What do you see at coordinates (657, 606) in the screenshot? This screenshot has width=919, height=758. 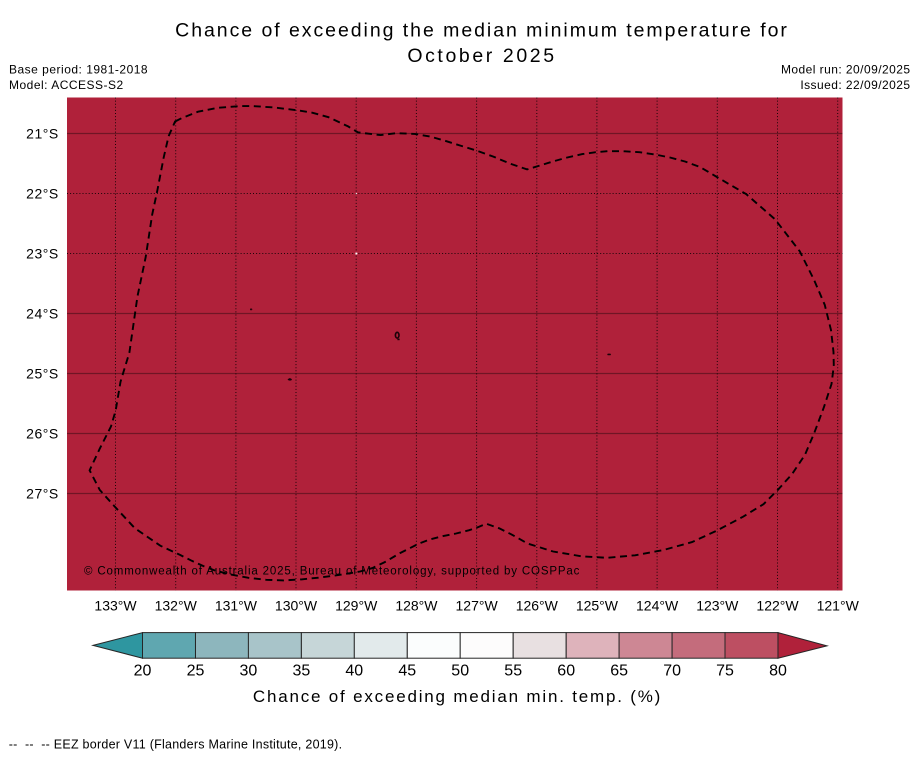 I see `svg-text: 124°W` at bounding box center [657, 606].